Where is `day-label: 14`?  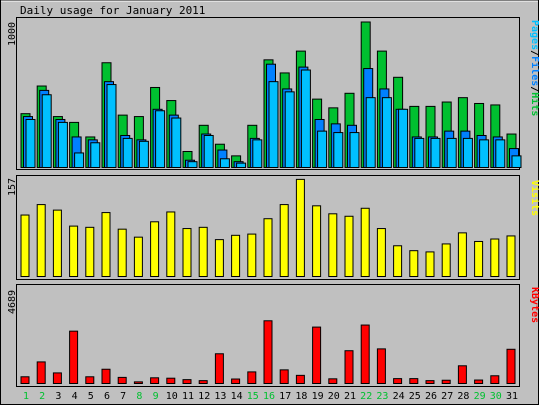
day-label: 14 is located at coordinates (237, 396).